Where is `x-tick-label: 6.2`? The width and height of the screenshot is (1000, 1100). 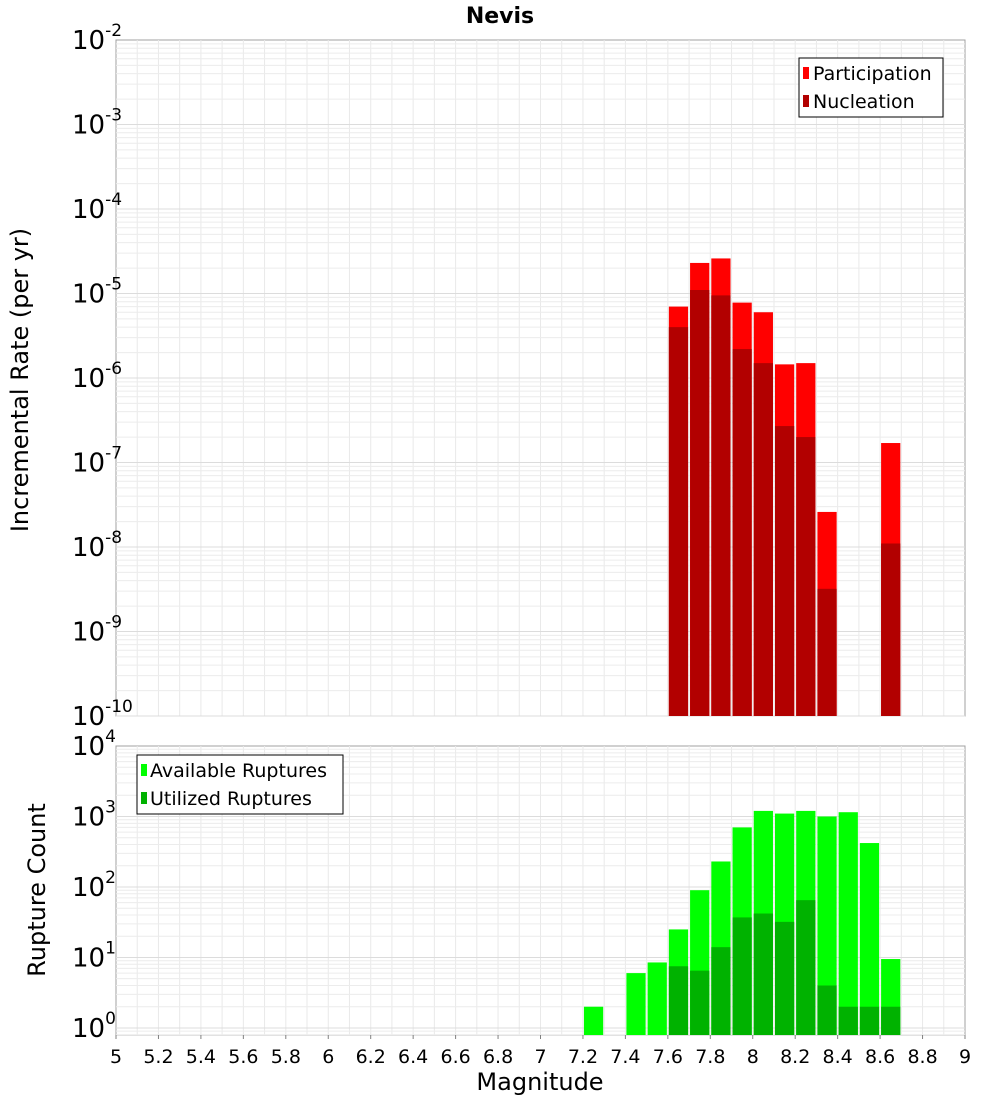
x-tick-label: 6.2 is located at coordinates (371, 1057).